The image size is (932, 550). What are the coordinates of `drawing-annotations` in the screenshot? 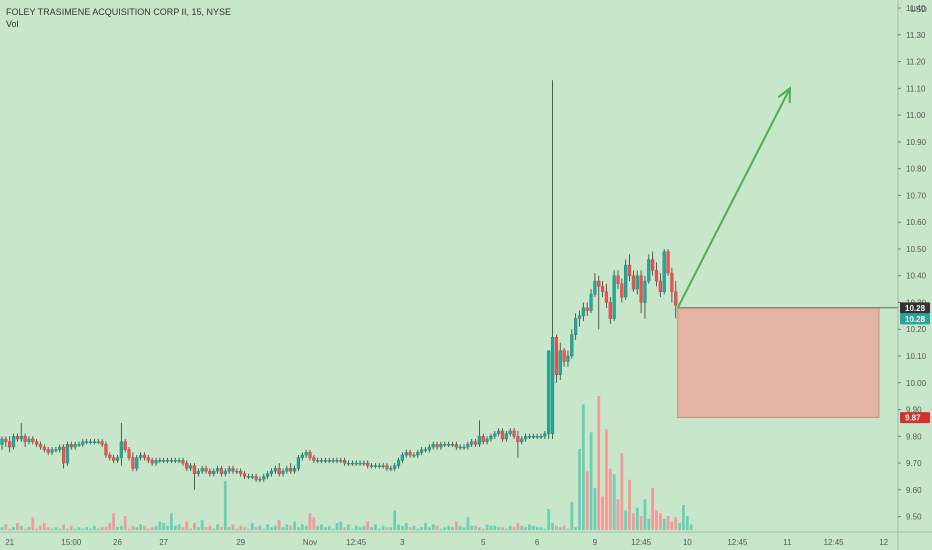 It's located at (787, 252).